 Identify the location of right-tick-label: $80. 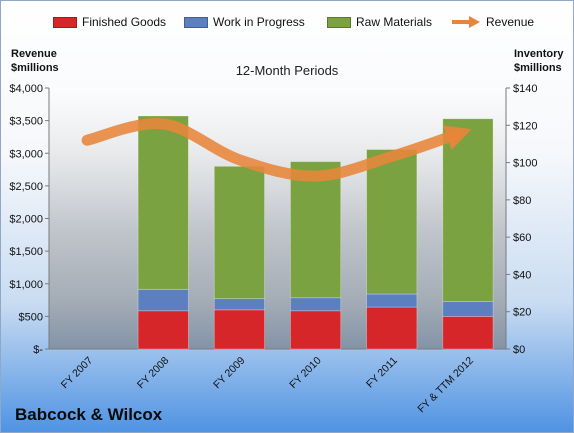
(522, 201).